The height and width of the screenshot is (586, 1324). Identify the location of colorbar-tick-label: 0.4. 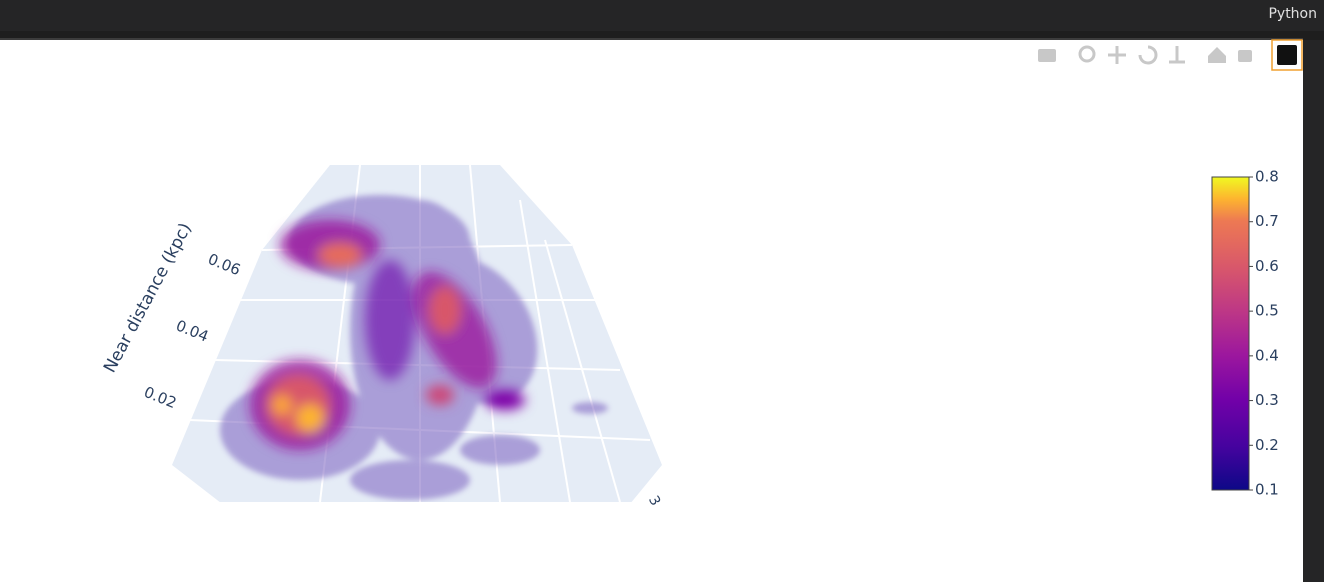
(1267, 355).